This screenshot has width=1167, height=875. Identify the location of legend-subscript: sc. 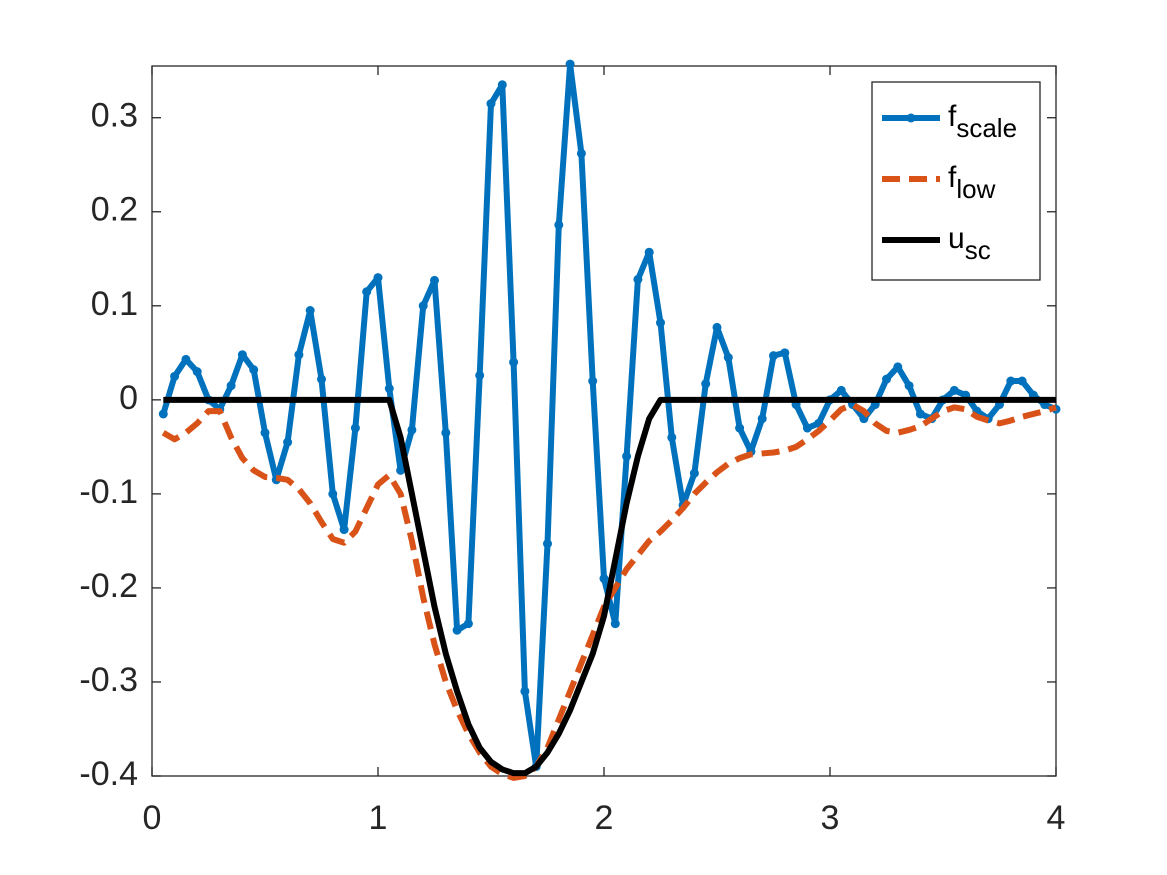
(978, 250).